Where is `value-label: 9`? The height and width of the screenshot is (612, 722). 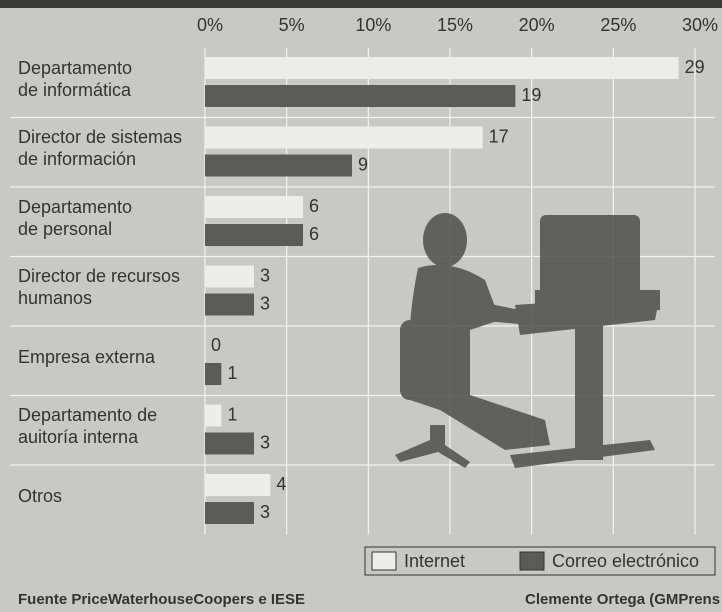 value-label: 9 is located at coordinates (363, 164).